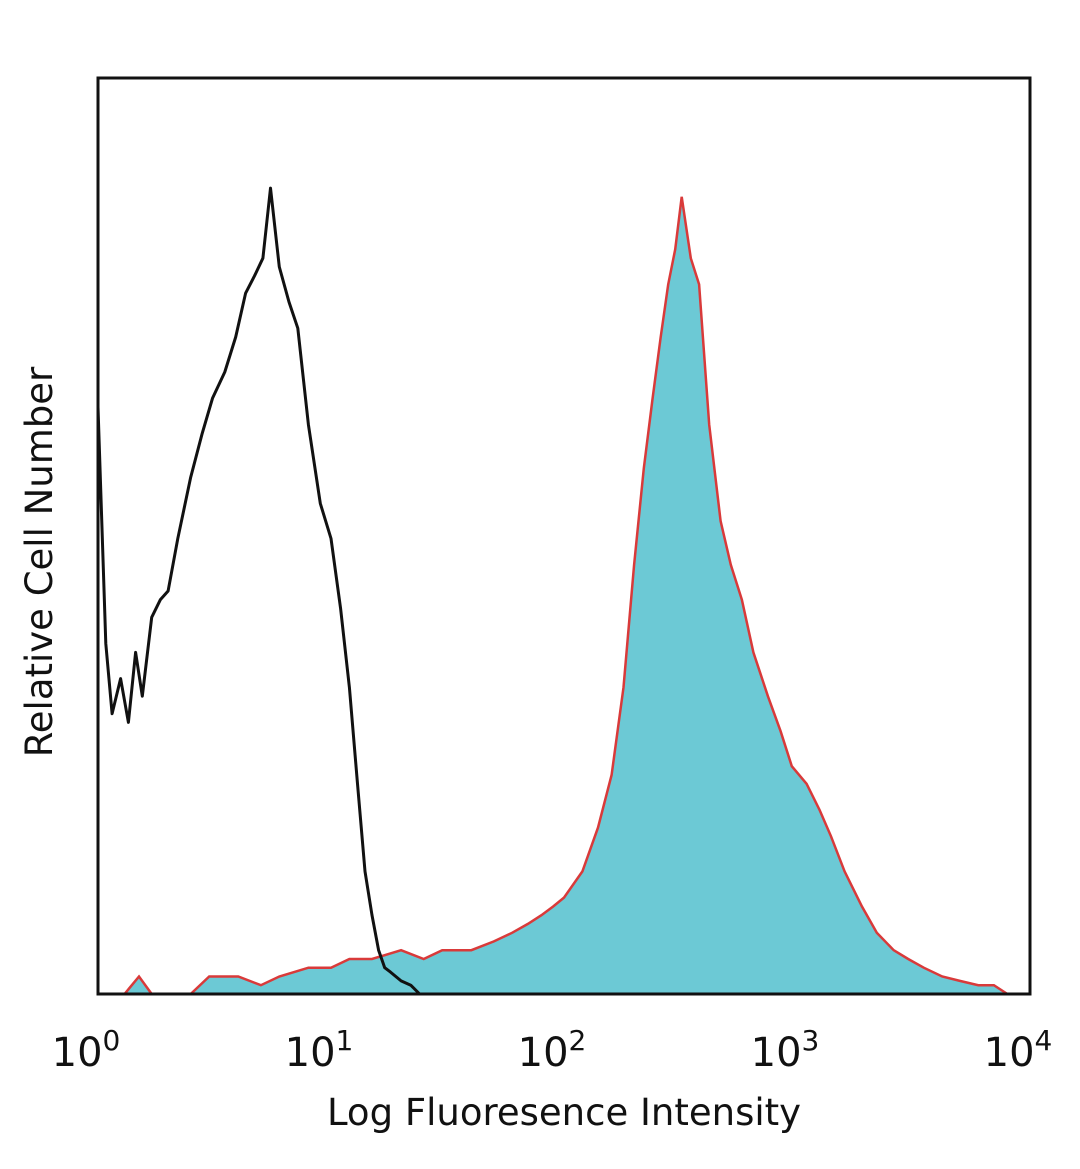 This screenshot has height=1169, width=1080. Describe the element at coordinates (564, 1112) in the screenshot. I see `x-axis-title: Log Fluoresence Intensity` at that location.